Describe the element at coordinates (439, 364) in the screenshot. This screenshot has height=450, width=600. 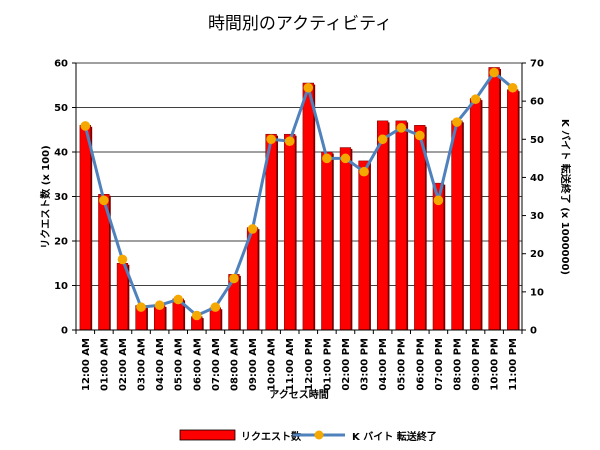
I see `x-tick-label: 07:00 PM` at that location.